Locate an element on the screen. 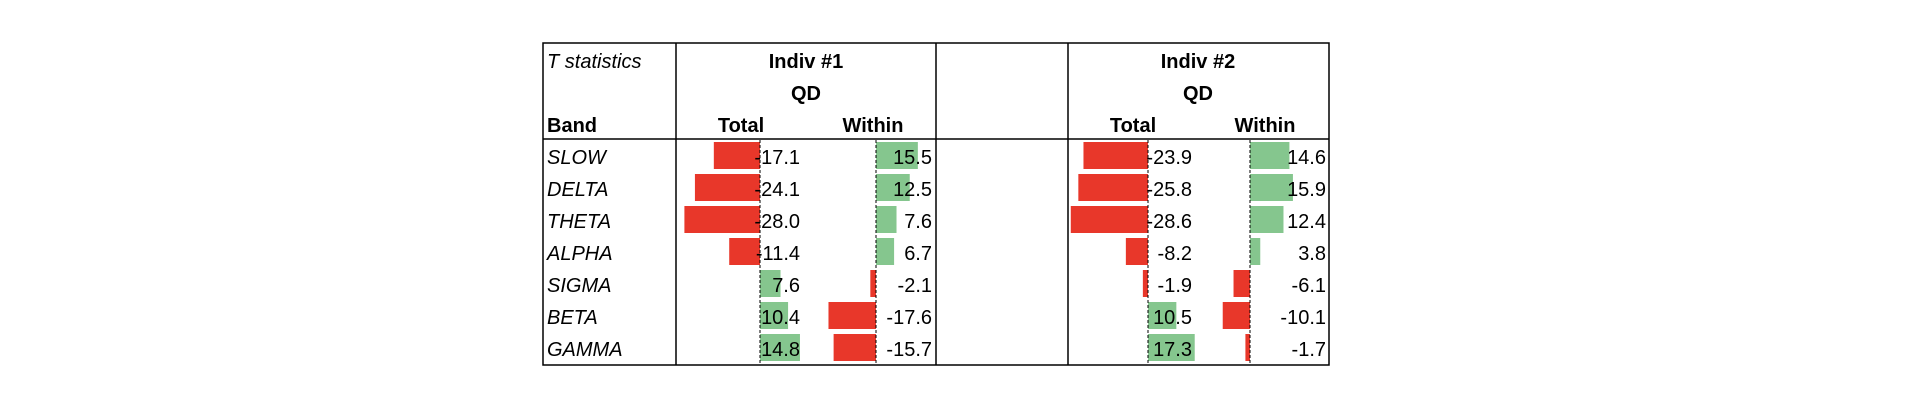  table-row: ALPHA -11.4 6.7 -8.2 3.8 is located at coordinates (936, 254).